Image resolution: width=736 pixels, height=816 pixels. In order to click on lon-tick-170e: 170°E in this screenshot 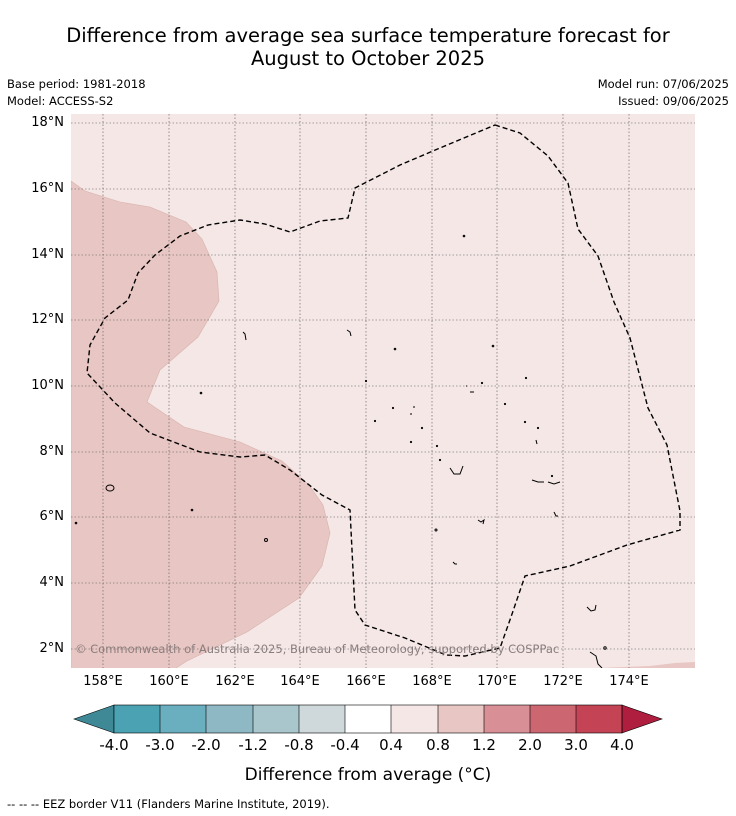, I will do `click(497, 681)`.